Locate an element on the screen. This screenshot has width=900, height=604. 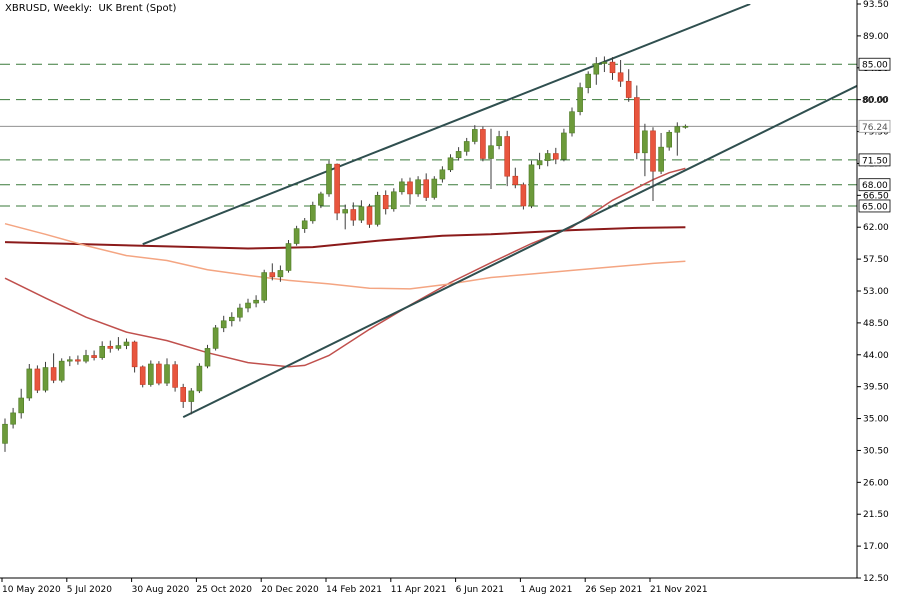
level-label: 65.00 is located at coordinates (874, 206).